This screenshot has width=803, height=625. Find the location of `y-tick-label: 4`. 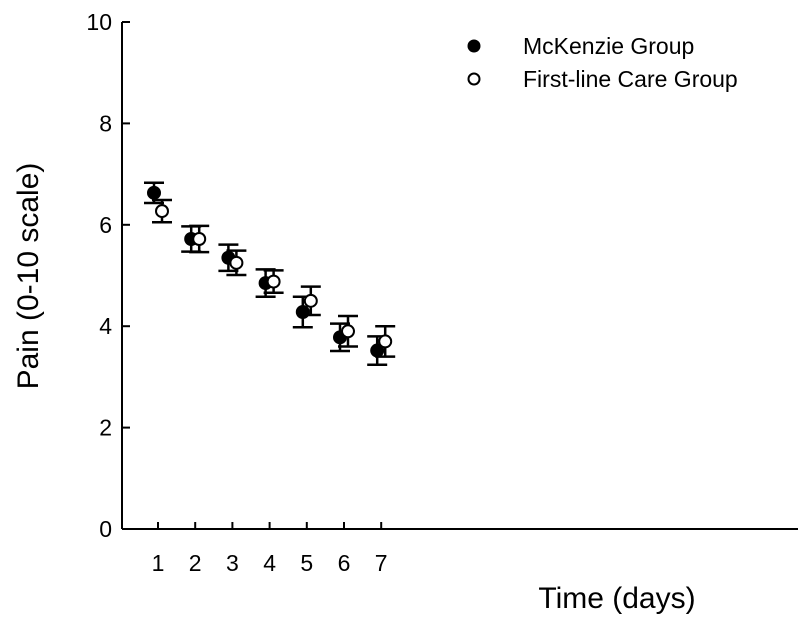

y-tick-label: 4 is located at coordinates (105, 326).